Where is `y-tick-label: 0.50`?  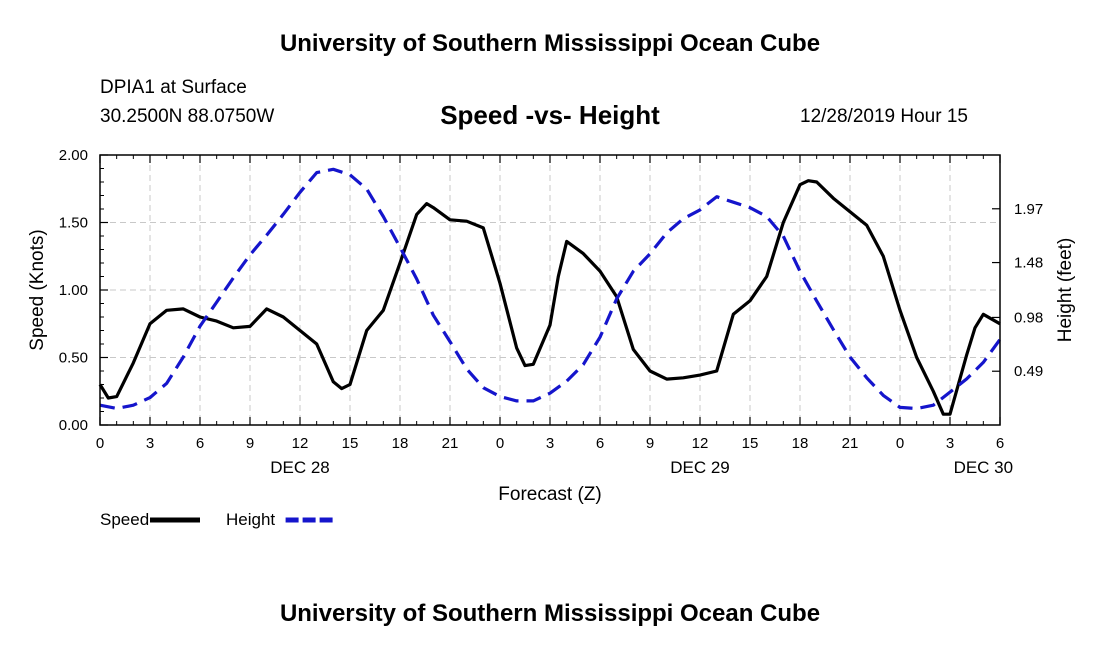
y-tick-label: 0.50 is located at coordinates (73, 358).